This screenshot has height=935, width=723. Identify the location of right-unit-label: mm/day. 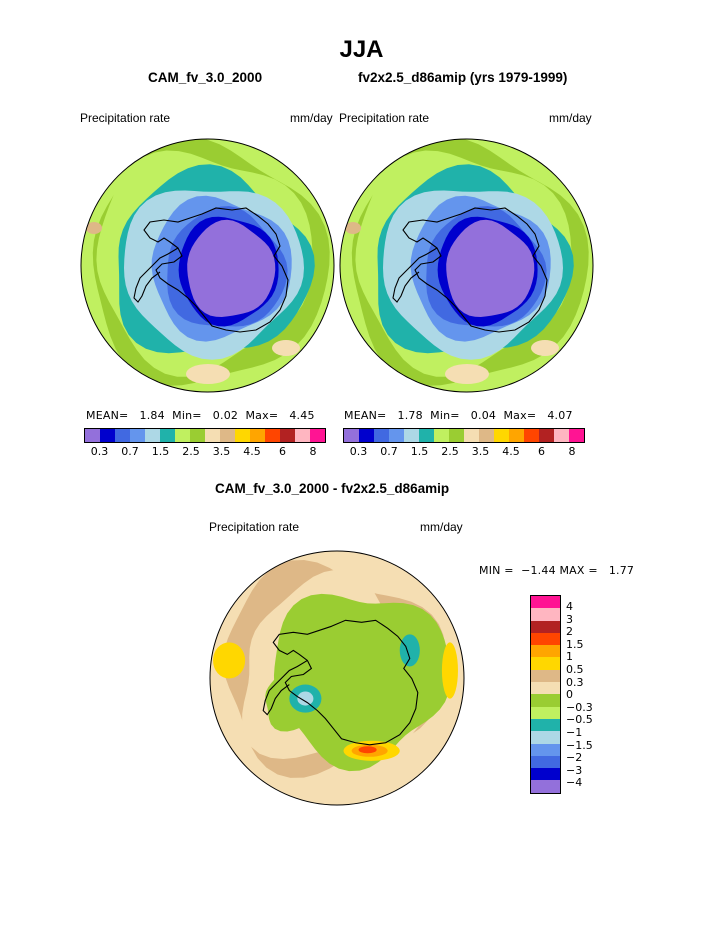
(570, 118).